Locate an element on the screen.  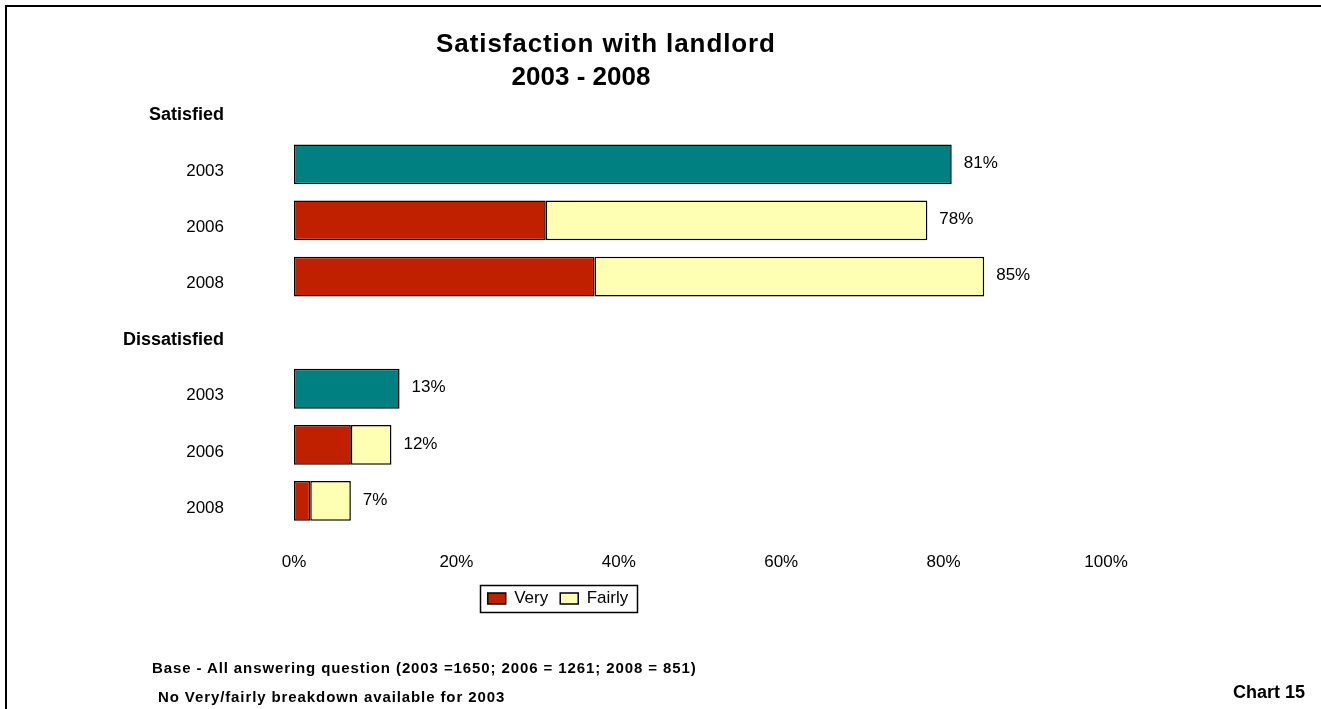
text: Base - All answering question (2003 =1650; 2006 = 1261; 2008 = 851) is located at coordinates (424, 667).